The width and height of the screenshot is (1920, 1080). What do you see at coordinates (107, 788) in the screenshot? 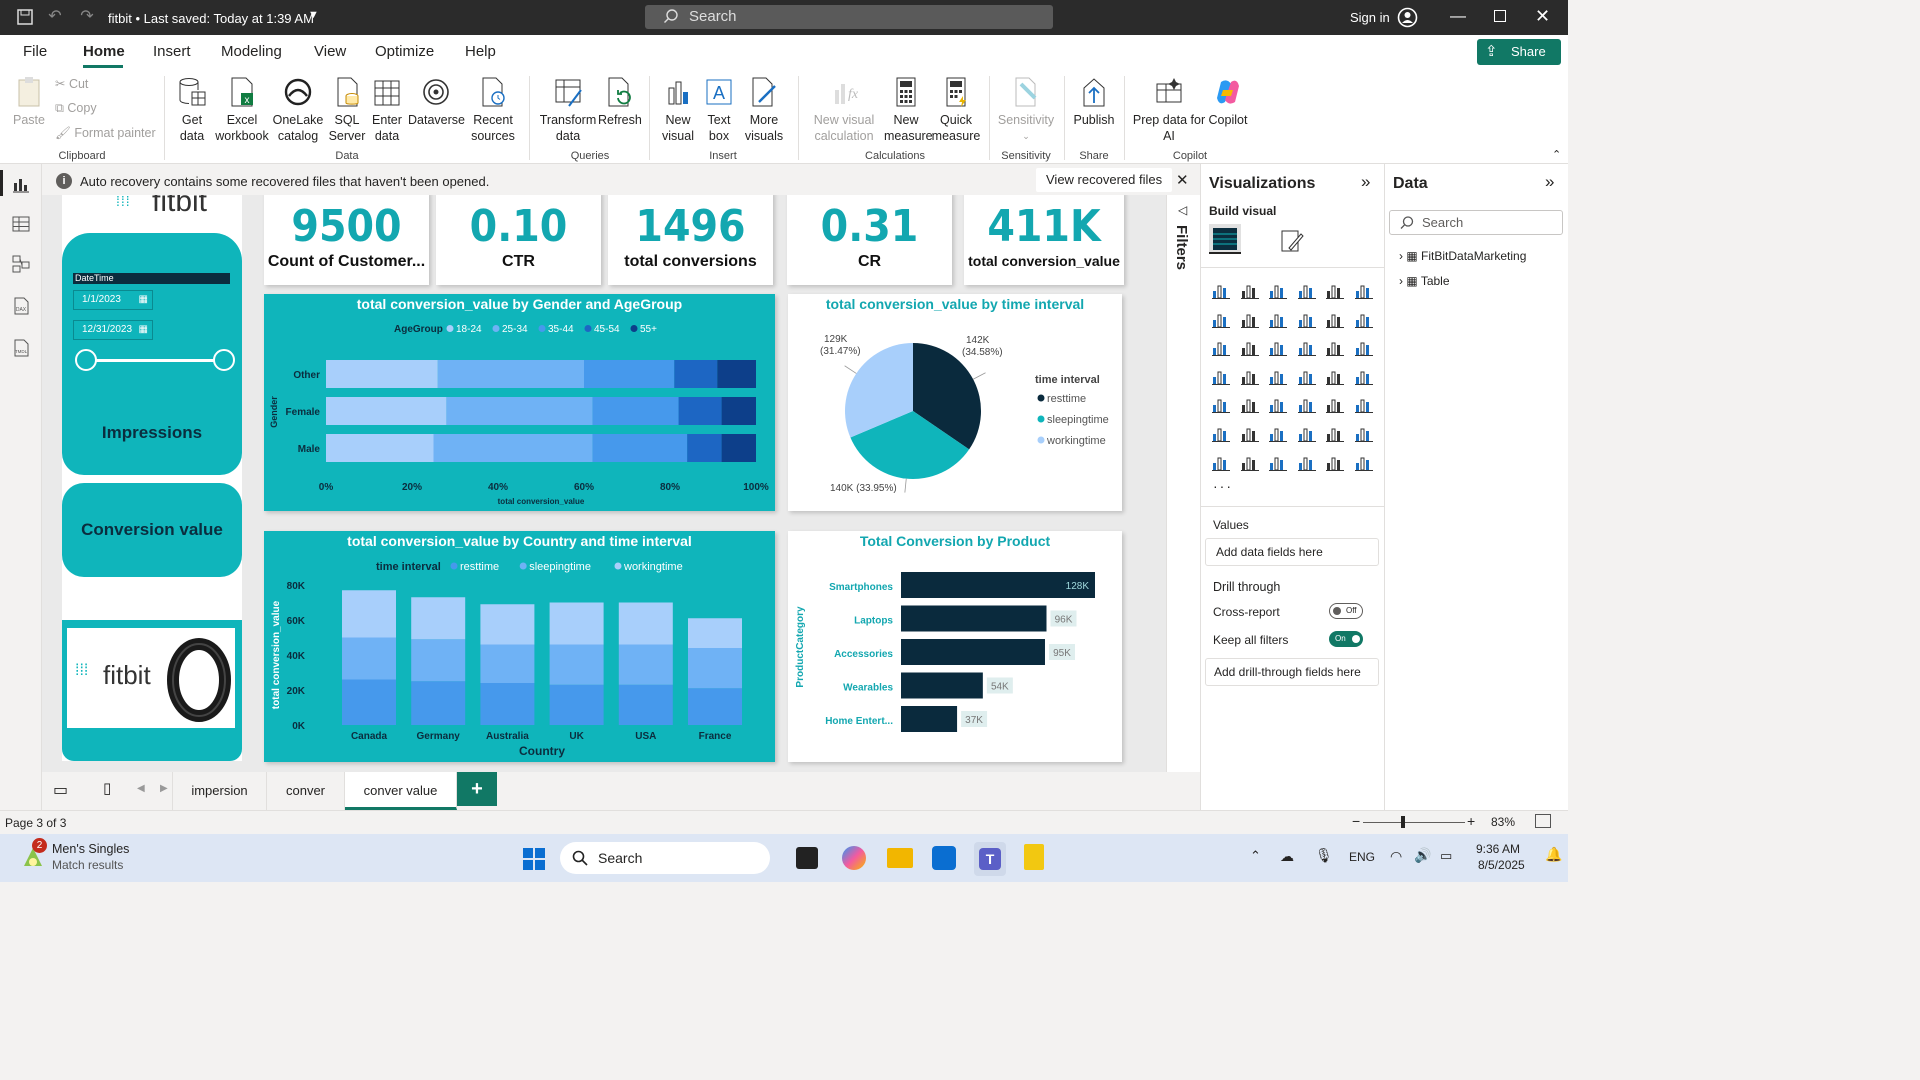
I see `mobile-layout-icon: ▯` at bounding box center [107, 788].